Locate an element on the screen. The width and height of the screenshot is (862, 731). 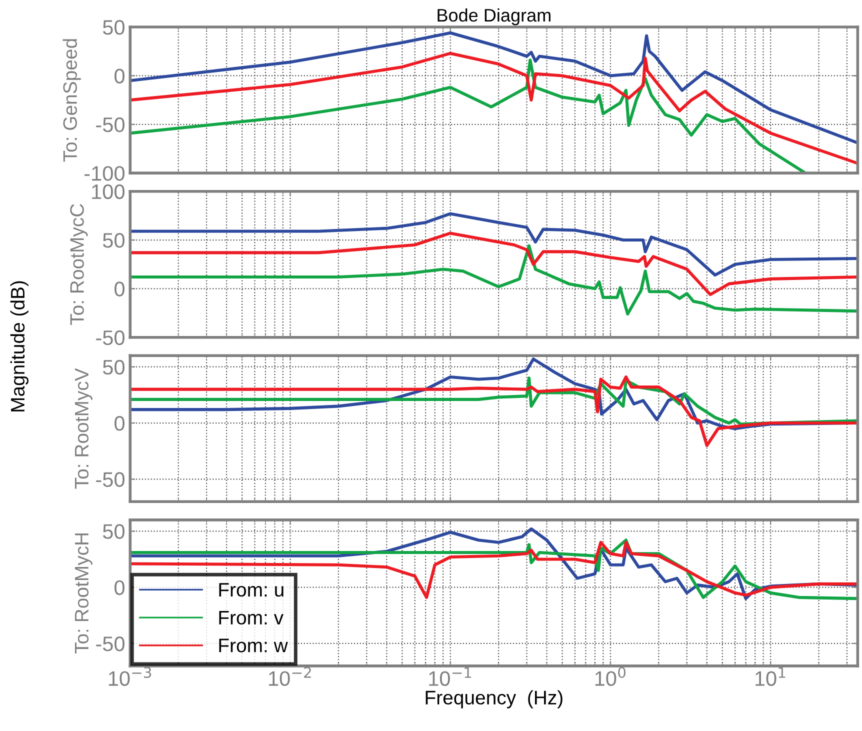
x-tick-label: 10$^{−3}$ is located at coordinates (130, 676).